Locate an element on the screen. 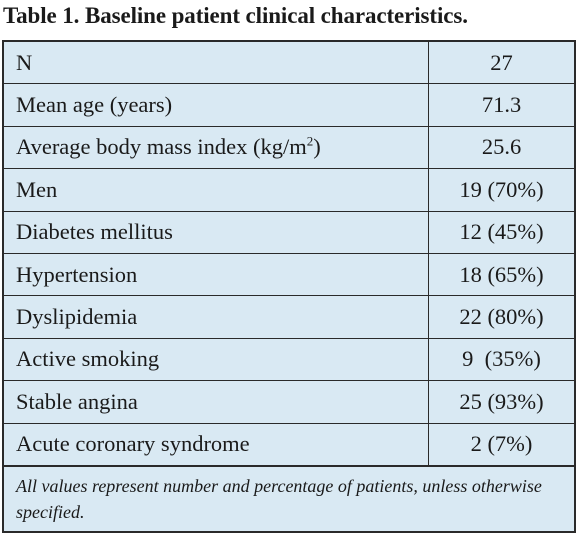  row-label: Average body mass index (kg/m2) is located at coordinates (216, 147).